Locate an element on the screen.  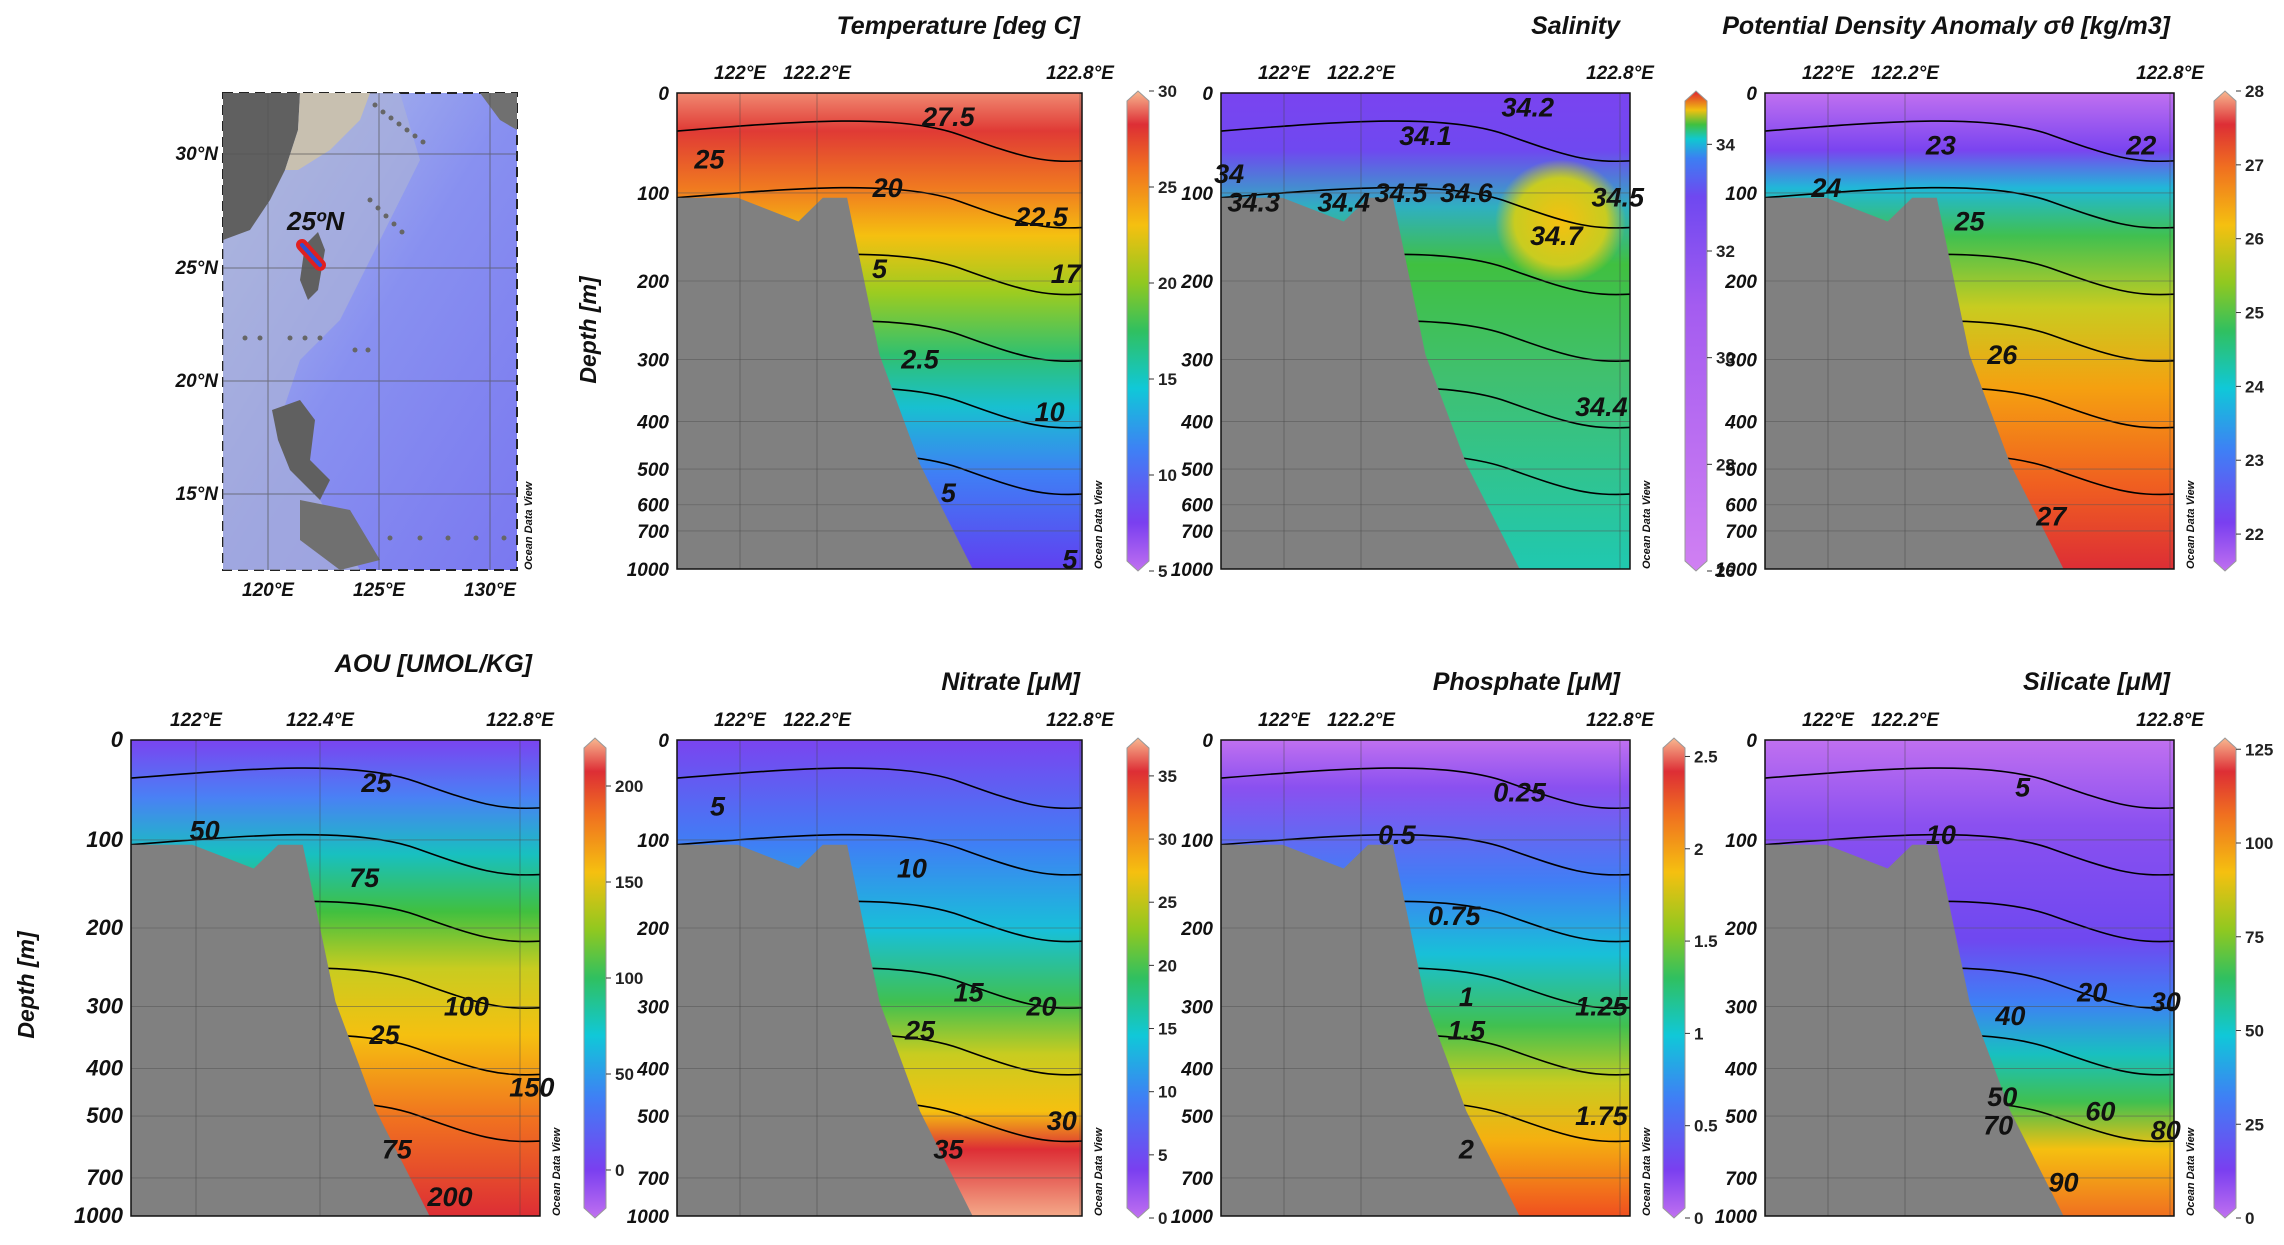
contour-label: 34.2 is located at coordinates (1527, 107).